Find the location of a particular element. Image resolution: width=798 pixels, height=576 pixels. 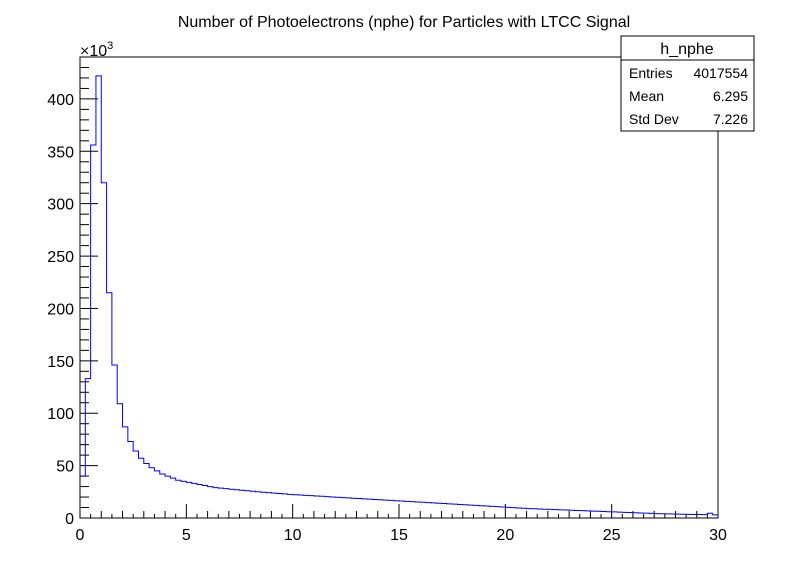

stats-name: h_nphe is located at coordinates (686, 49).